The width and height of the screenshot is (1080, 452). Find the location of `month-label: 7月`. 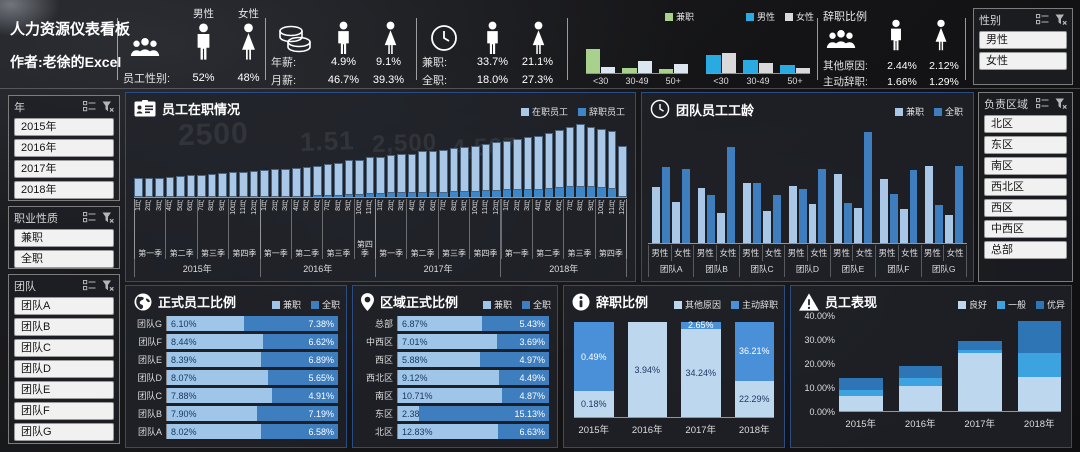

month-label: 7月 is located at coordinates (201, 205).